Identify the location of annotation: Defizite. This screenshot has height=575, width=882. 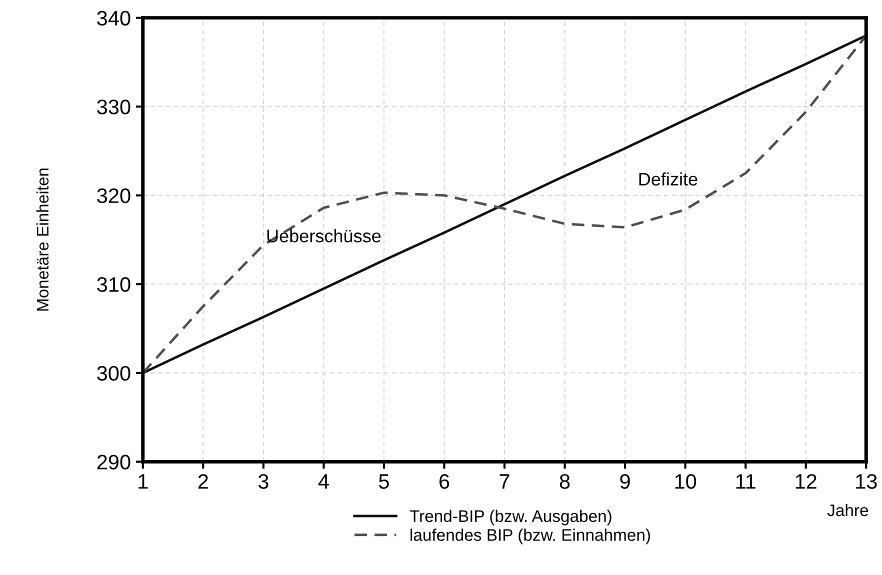
(668, 179).